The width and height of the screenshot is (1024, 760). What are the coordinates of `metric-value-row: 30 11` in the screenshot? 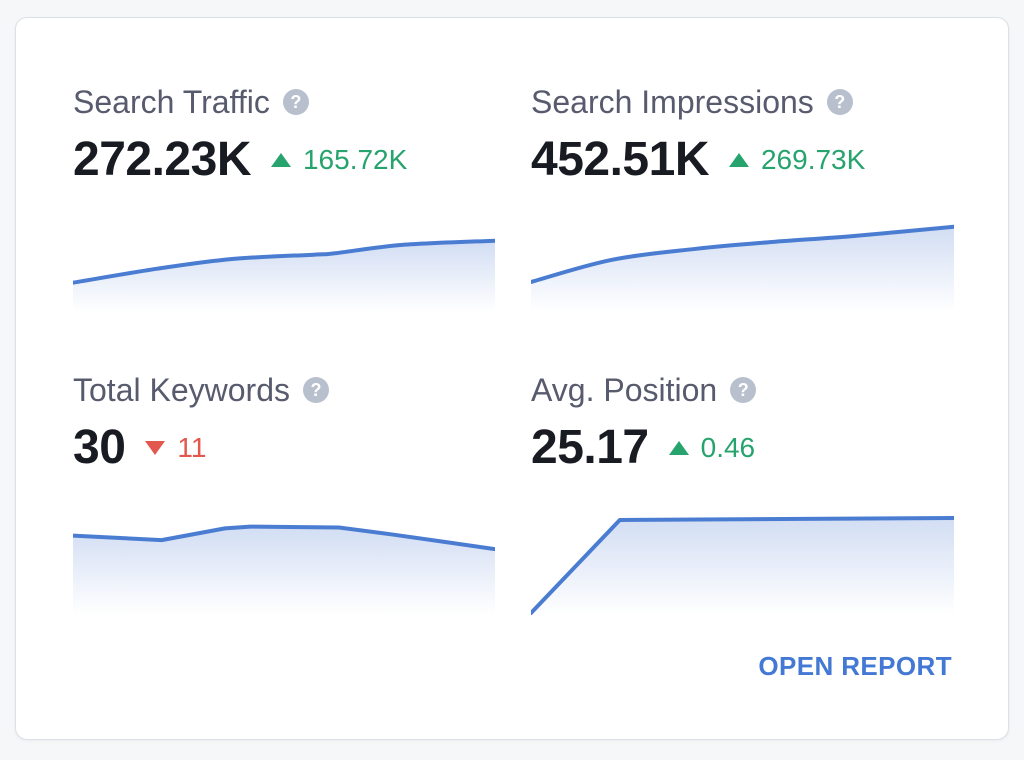 It's located at (284, 448).